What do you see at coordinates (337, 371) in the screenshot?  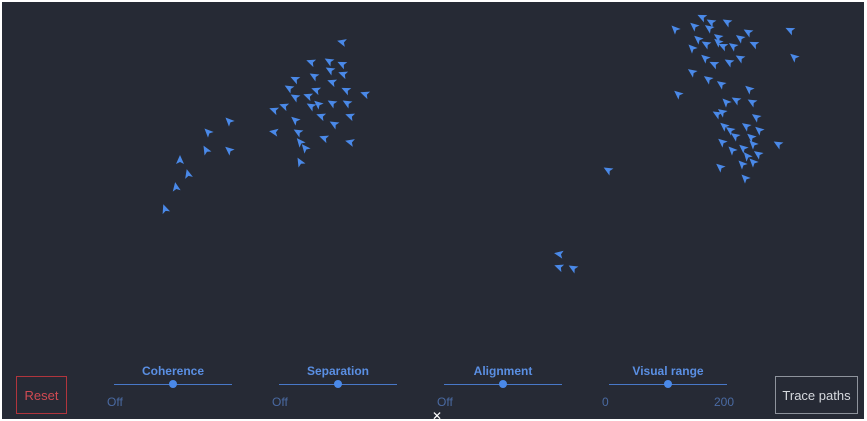 I see `separation-label: Separation` at bounding box center [337, 371].